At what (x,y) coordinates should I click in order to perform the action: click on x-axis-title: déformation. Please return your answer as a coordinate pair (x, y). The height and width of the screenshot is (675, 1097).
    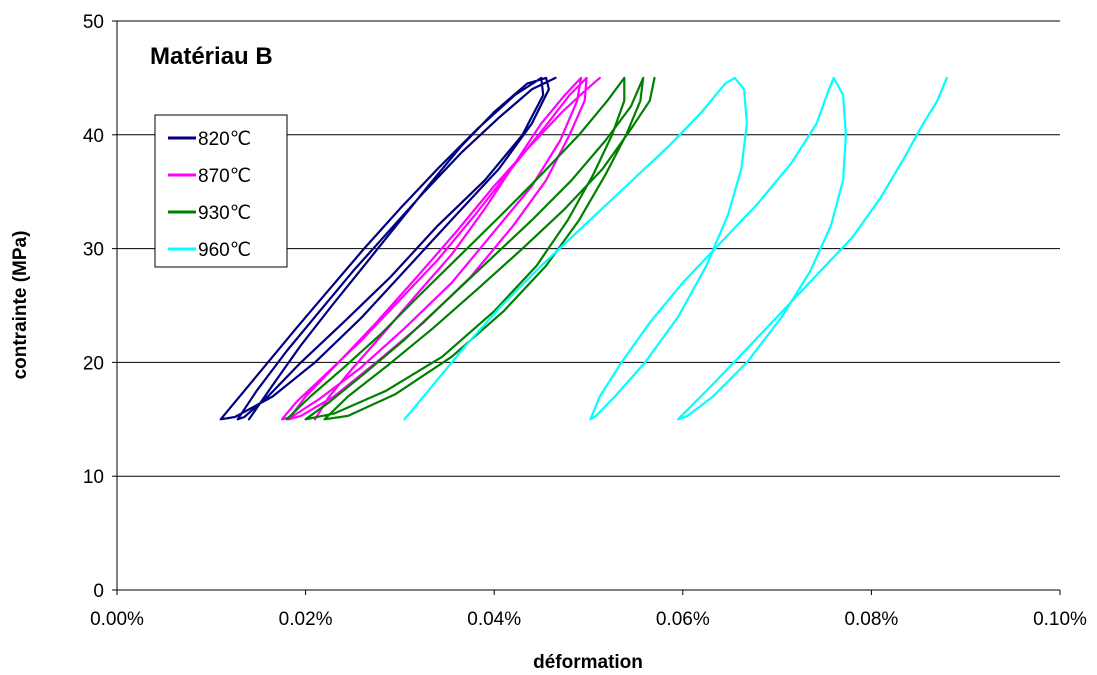
    Looking at the image, I should click on (588, 662).